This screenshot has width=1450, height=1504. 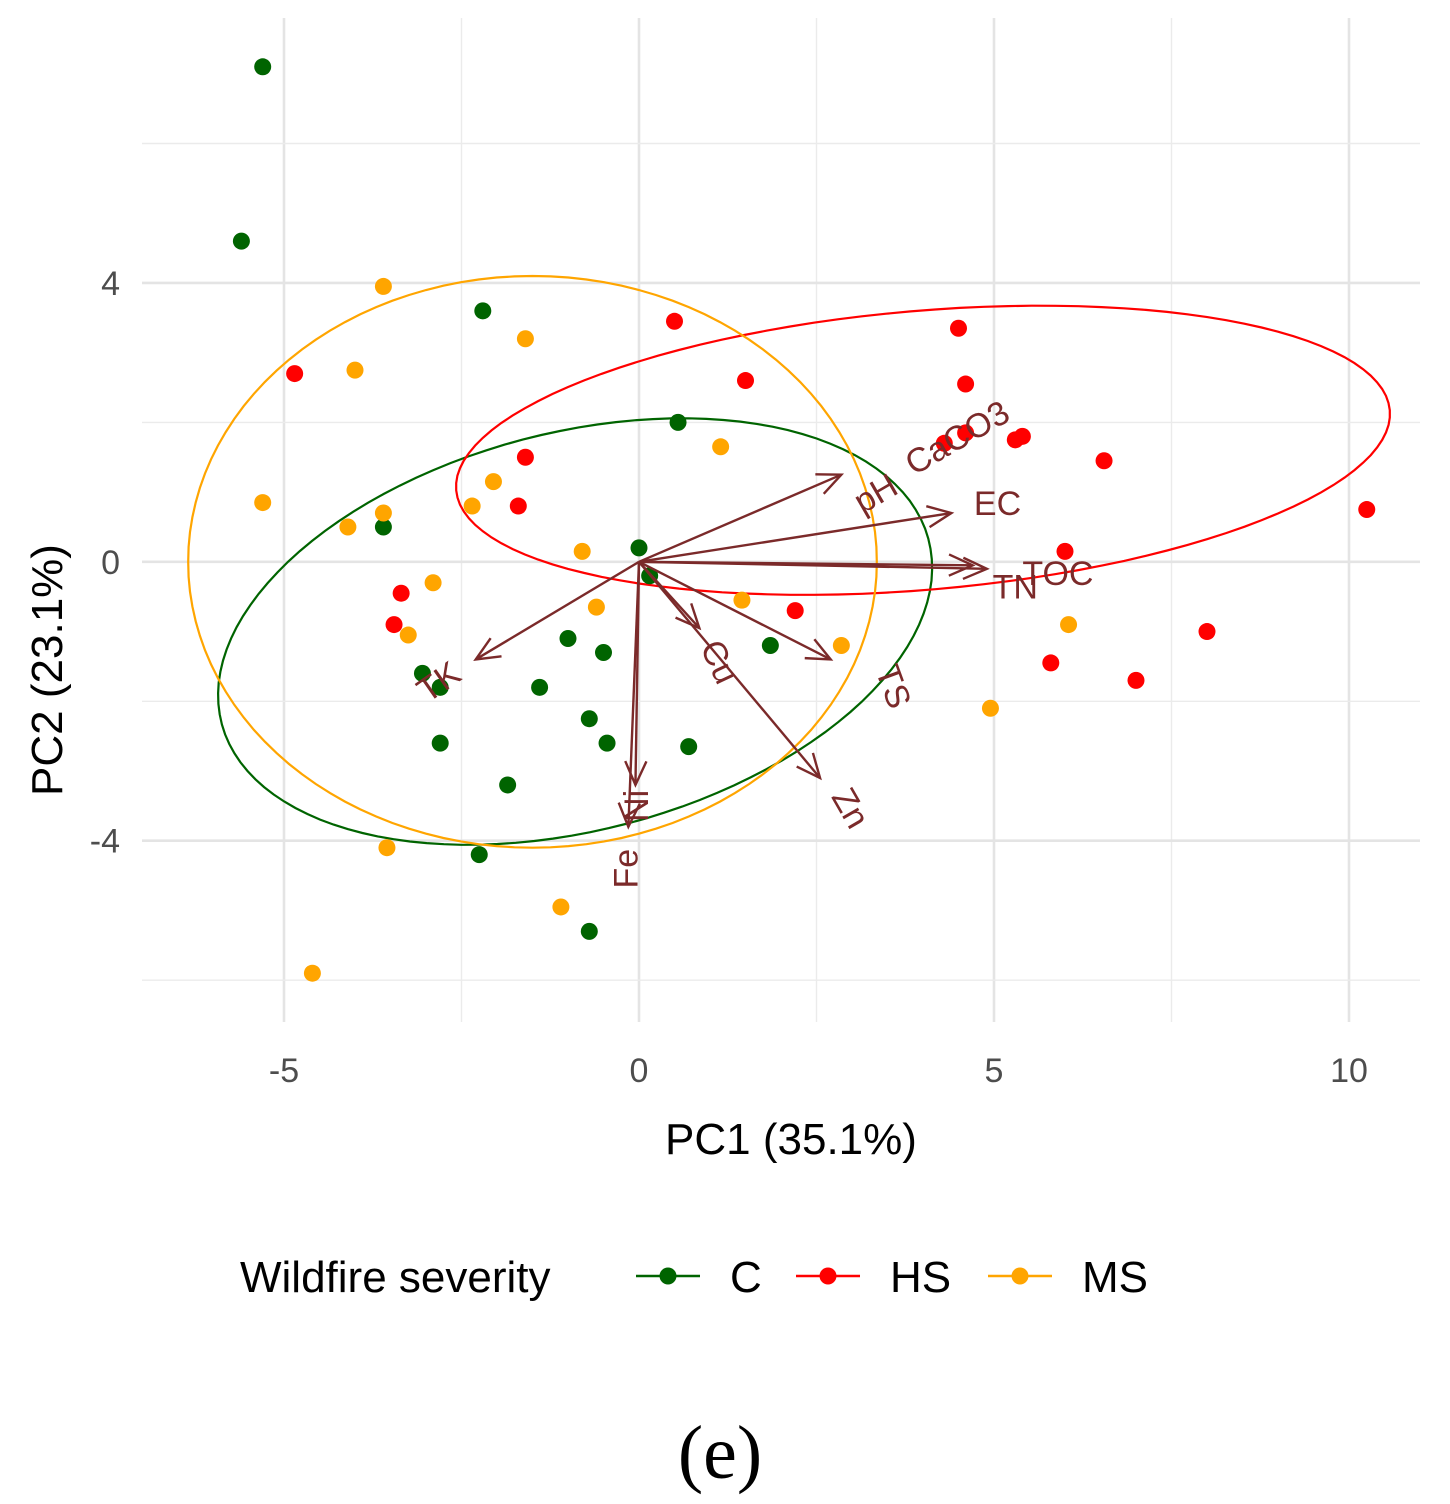 What do you see at coordinates (284, 1071) in the screenshot?
I see `x-tick-label: -5` at bounding box center [284, 1071].